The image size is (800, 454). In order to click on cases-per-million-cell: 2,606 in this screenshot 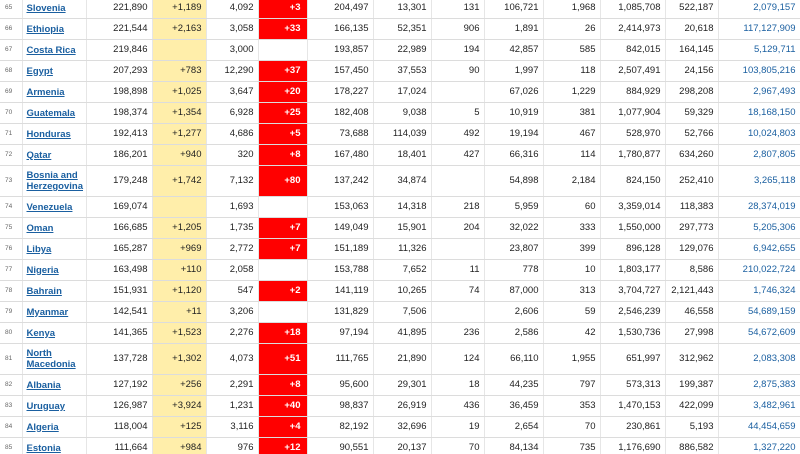, I will do `click(514, 312)`.